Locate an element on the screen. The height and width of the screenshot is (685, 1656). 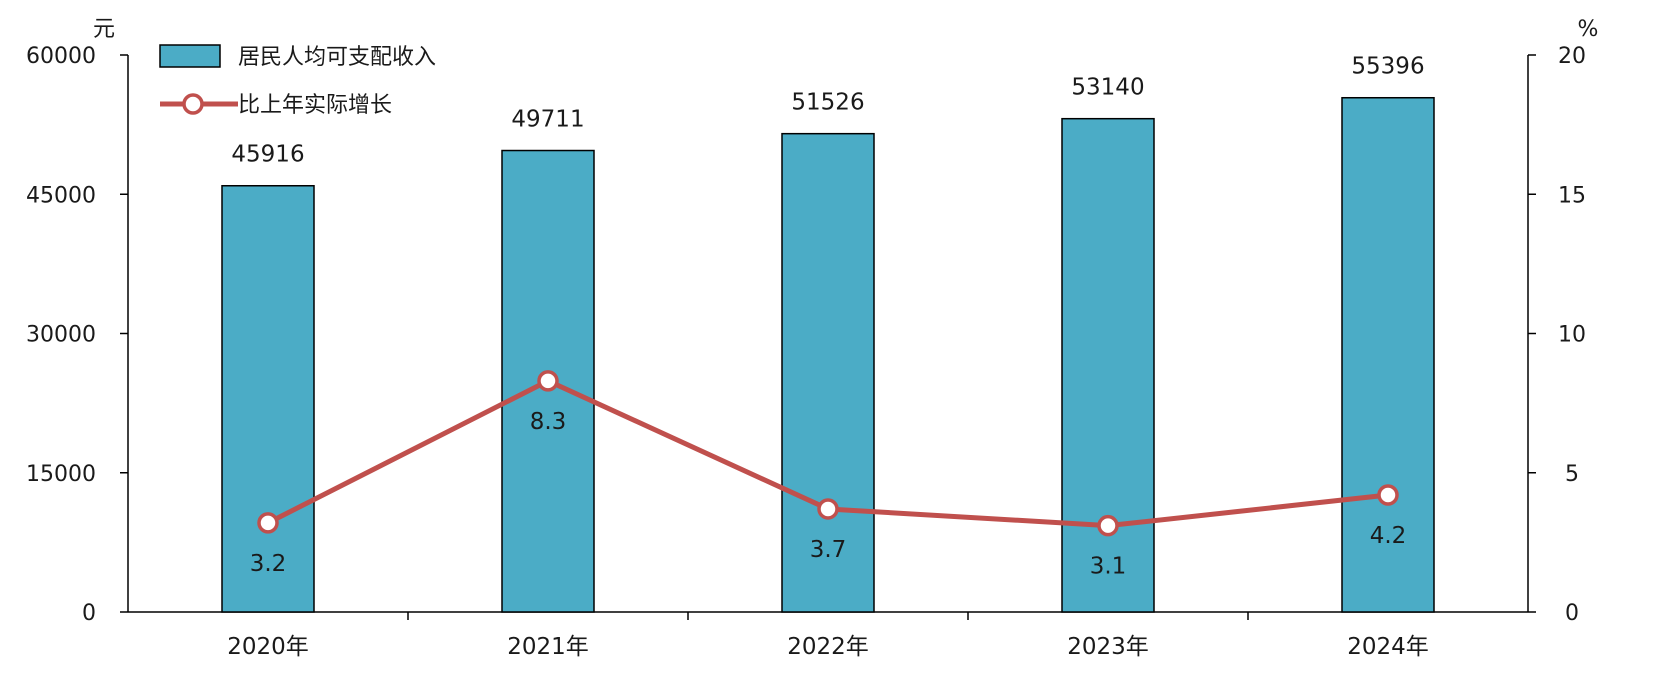
line-value-label: 3.7 is located at coordinates (828, 550).